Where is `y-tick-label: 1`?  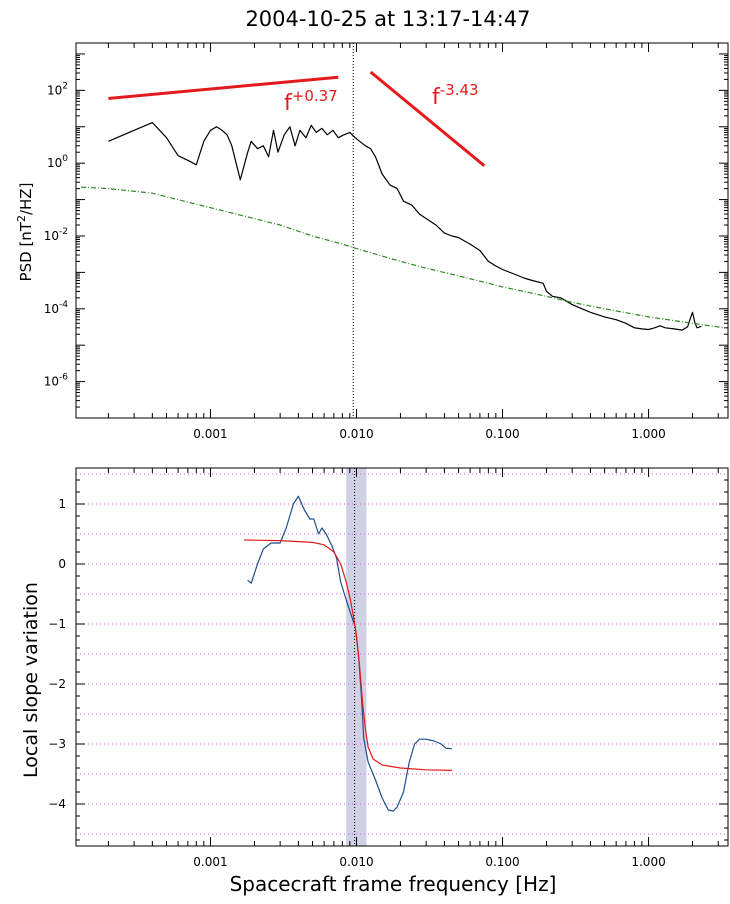
y-tick-label: 1 is located at coordinates (62, 504).